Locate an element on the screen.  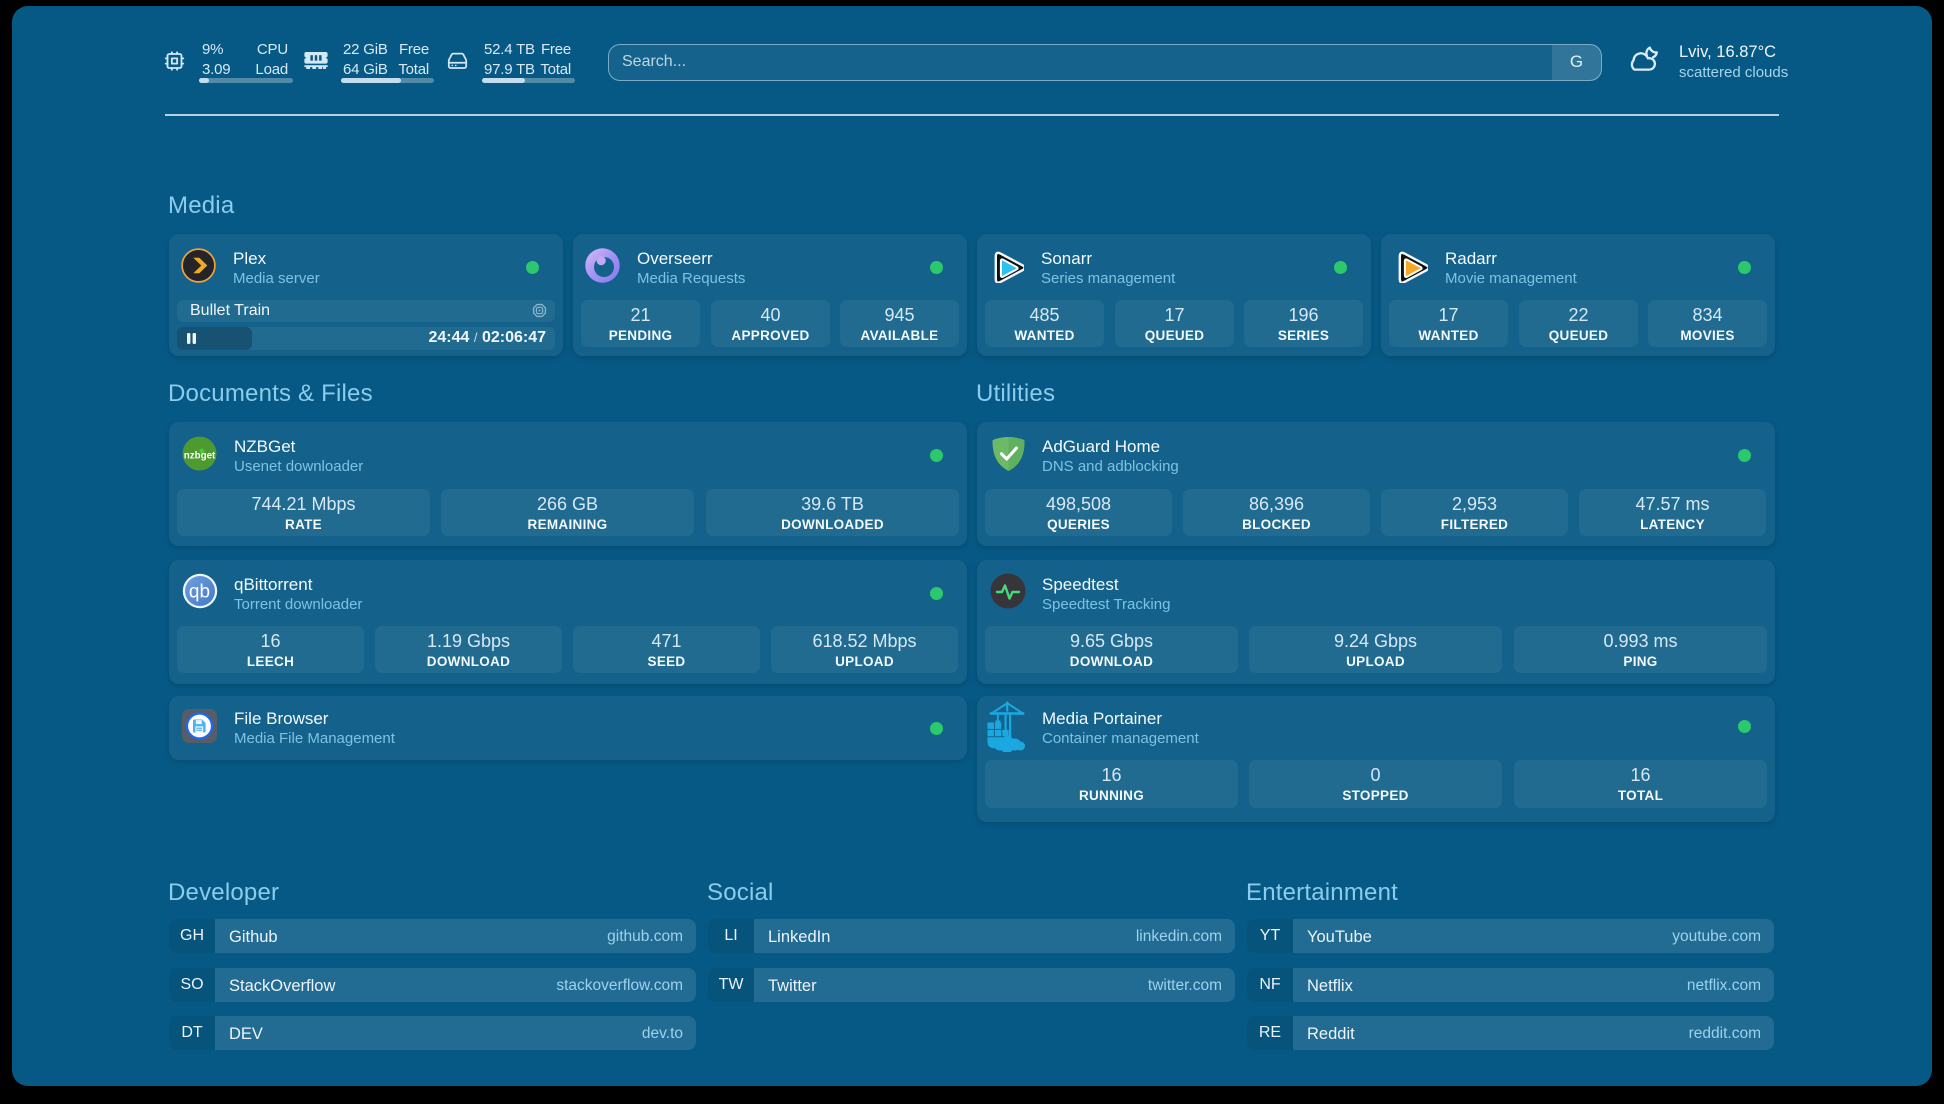
svg-text: qb is located at coordinates (199, 592).